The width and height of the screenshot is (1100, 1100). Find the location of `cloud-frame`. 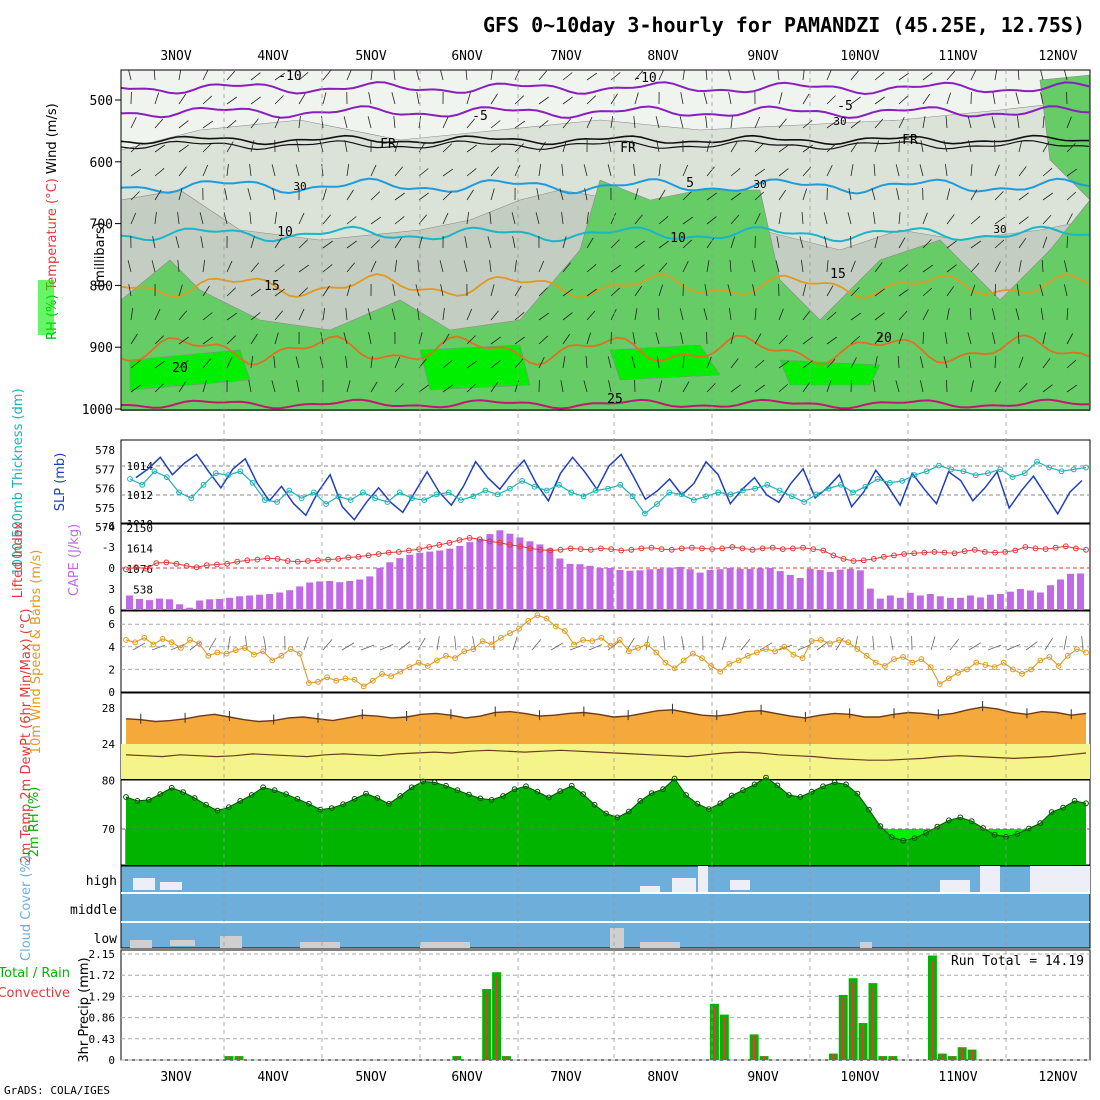

cloud-frame is located at coordinates (605, 907).